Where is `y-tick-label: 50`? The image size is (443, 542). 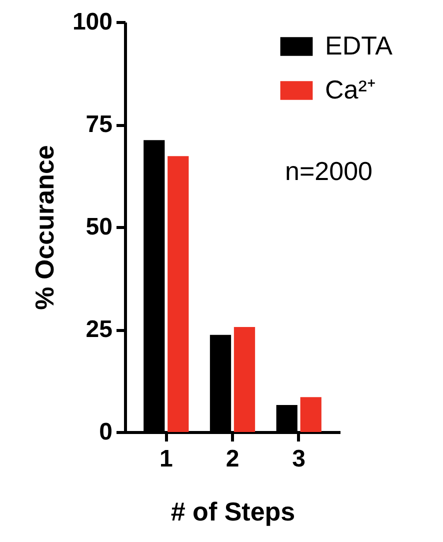
y-tick-label: 50 is located at coordinates (99, 227).